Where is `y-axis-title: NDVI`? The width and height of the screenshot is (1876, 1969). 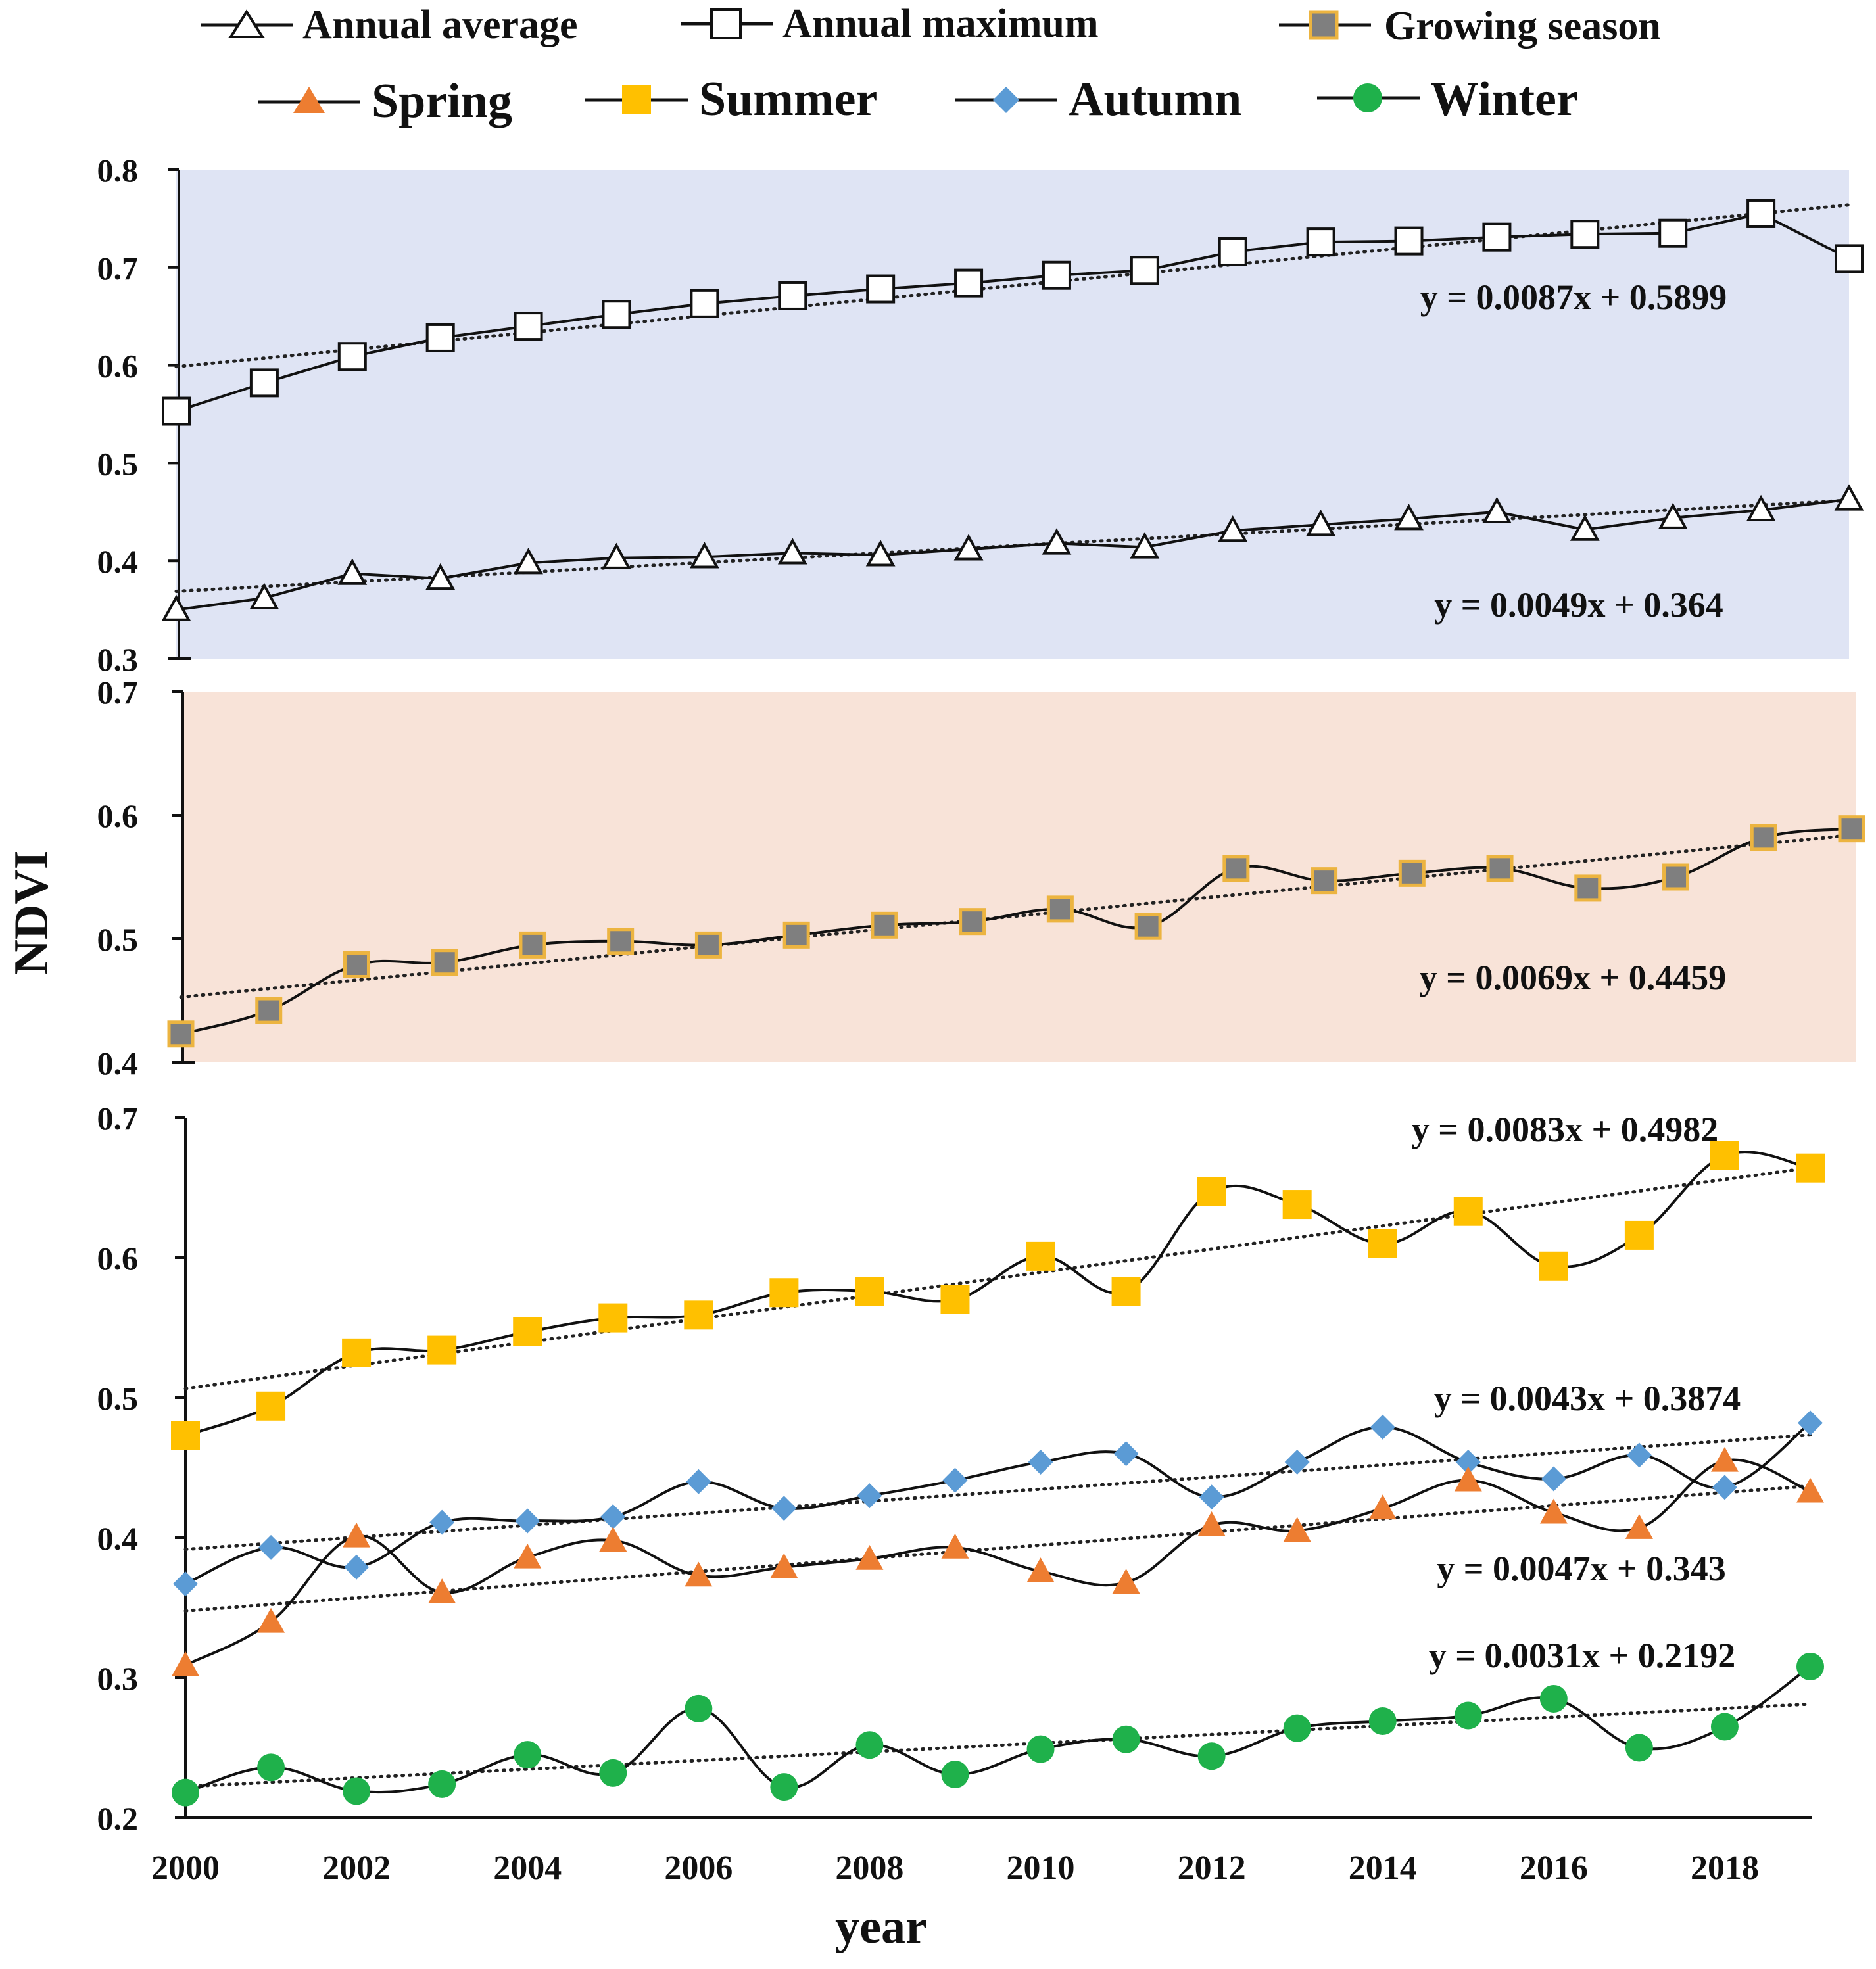
y-axis-title: NDVI is located at coordinates (32, 912).